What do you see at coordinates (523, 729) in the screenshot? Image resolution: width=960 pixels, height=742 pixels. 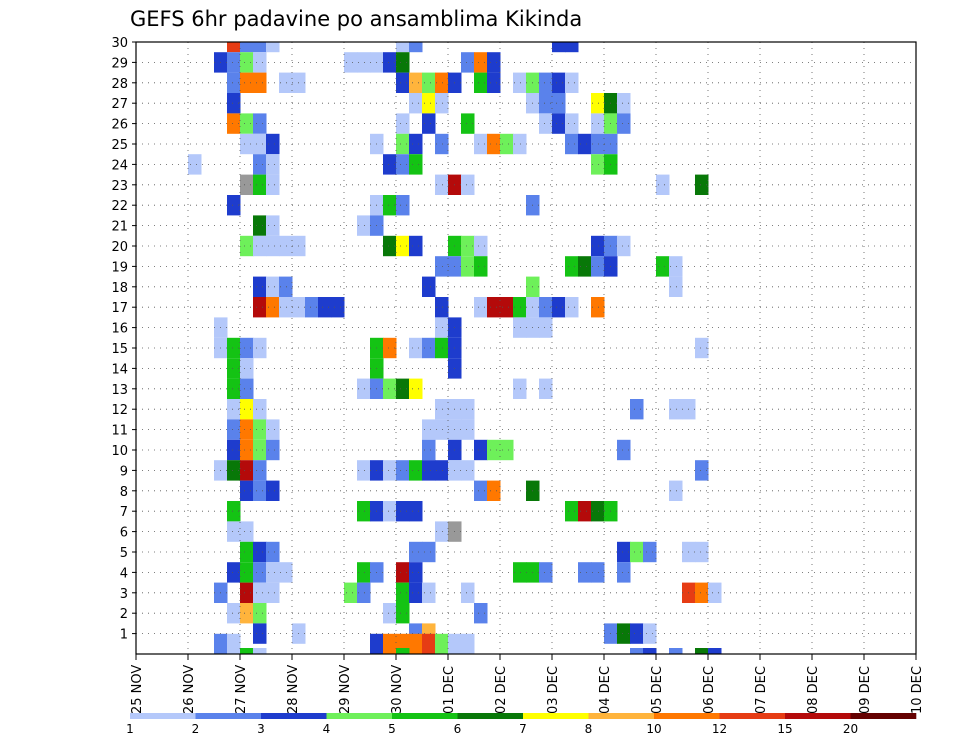 I see `colorbar-label: 7` at bounding box center [523, 729].